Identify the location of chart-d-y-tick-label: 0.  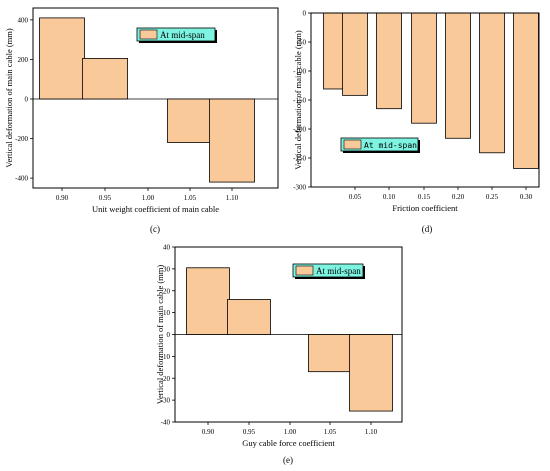
(305, 14).